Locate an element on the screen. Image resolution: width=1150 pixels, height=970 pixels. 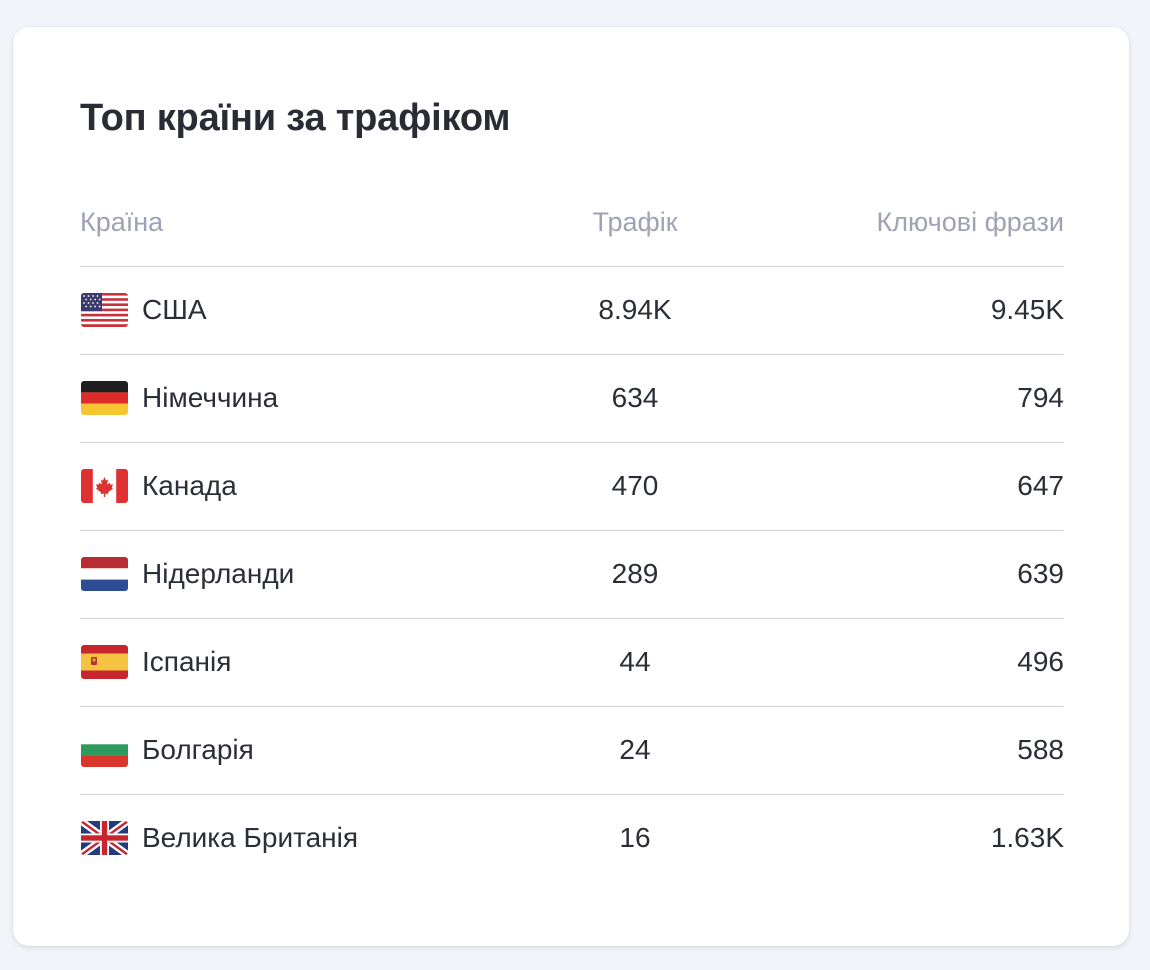
traffic-value: 24 is located at coordinates (635, 749).